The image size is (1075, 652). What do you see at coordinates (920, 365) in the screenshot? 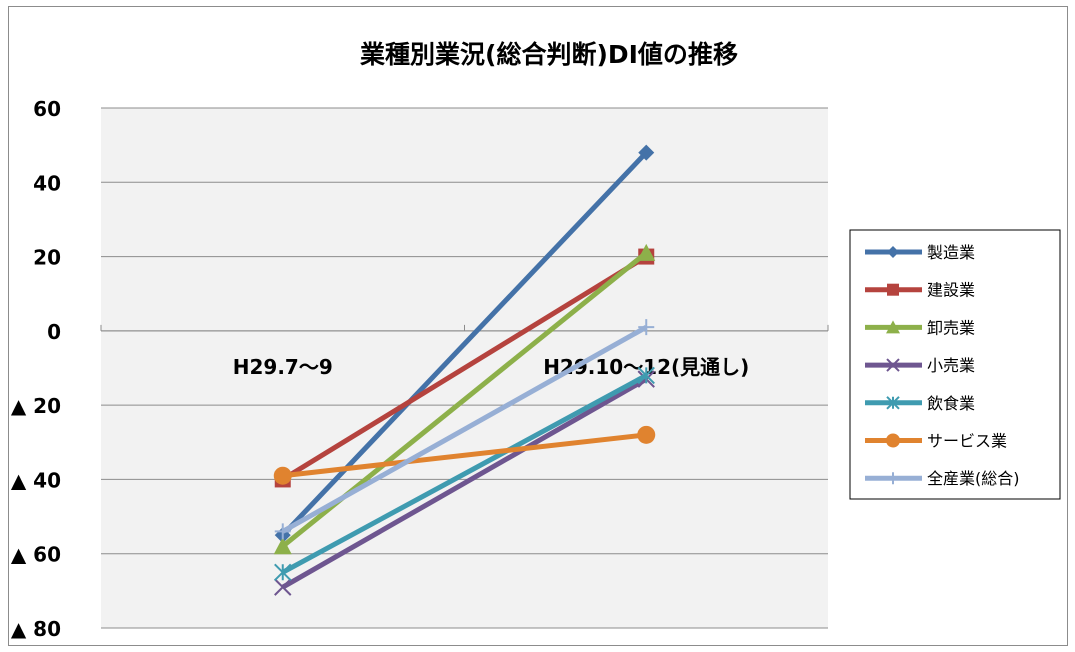
I see `legend-item: 小売業` at bounding box center [920, 365].